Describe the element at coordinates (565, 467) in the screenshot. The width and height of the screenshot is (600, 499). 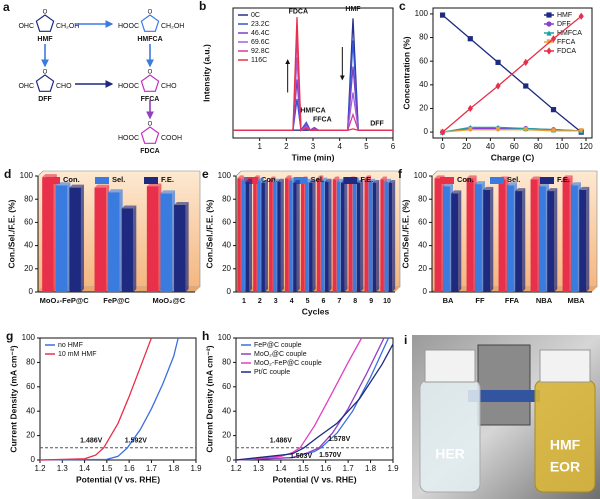
I see `photo-label: EOR` at that location.